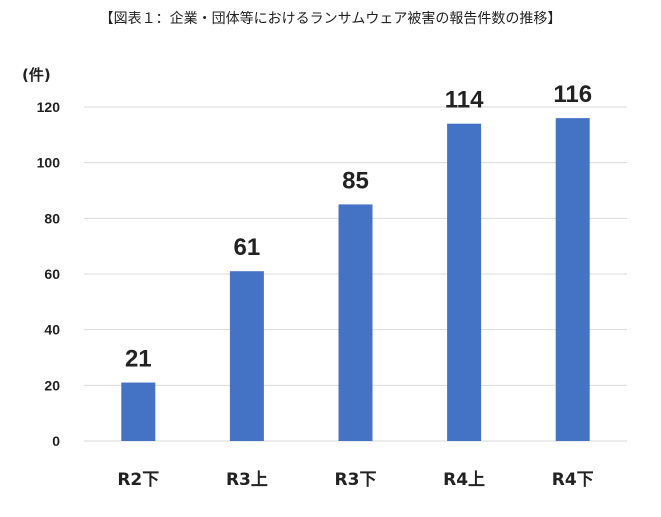  Describe the element at coordinates (247, 247) in the screenshot. I see `bar-value-label: 61` at that location.